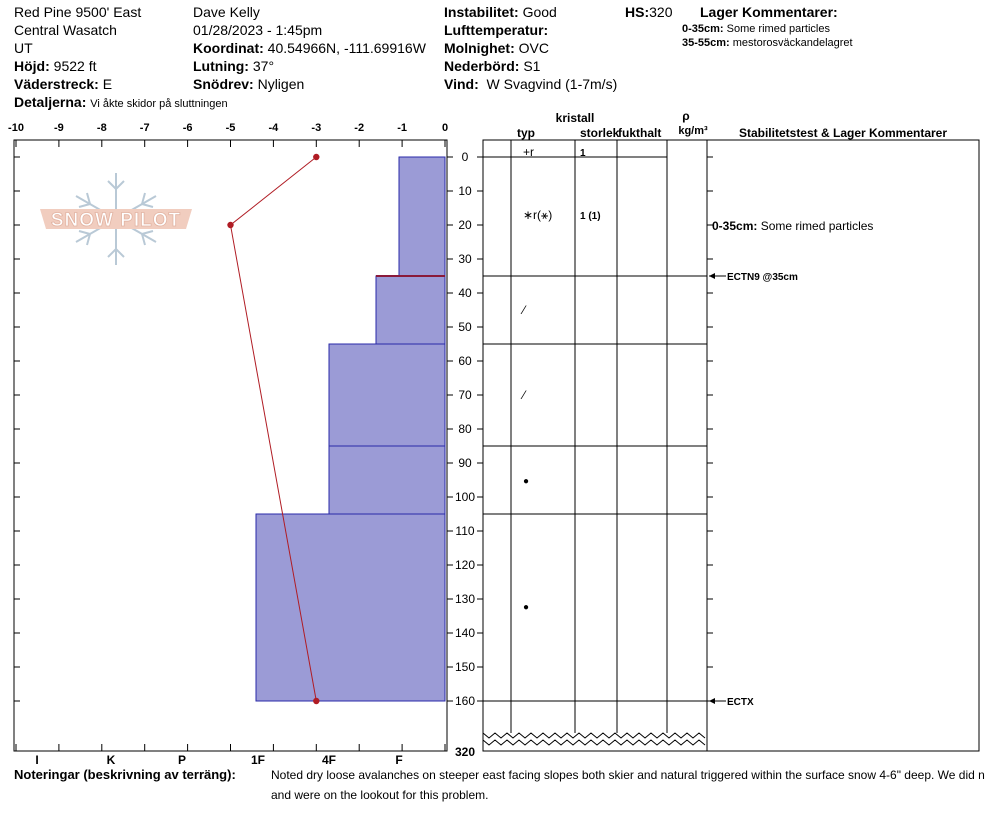 The image size is (994, 840). What do you see at coordinates (482, 66) in the screenshot?
I see `precip-label: Nederbörd:` at bounding box center [482, 66].